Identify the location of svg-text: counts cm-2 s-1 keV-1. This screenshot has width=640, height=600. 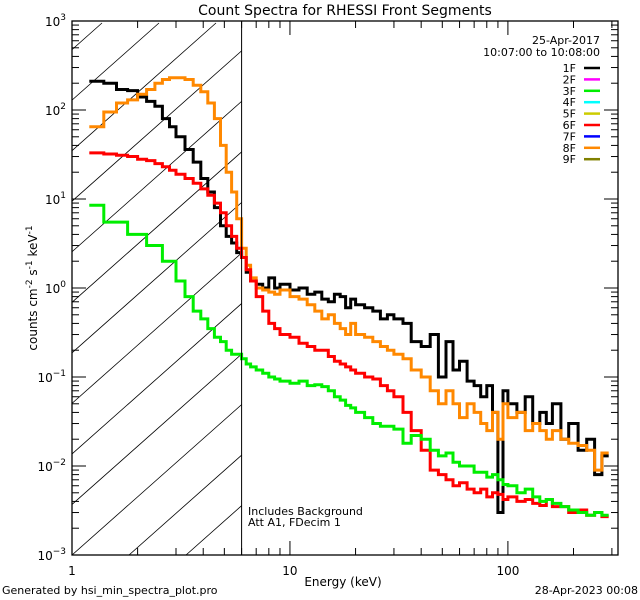
(32, 287).